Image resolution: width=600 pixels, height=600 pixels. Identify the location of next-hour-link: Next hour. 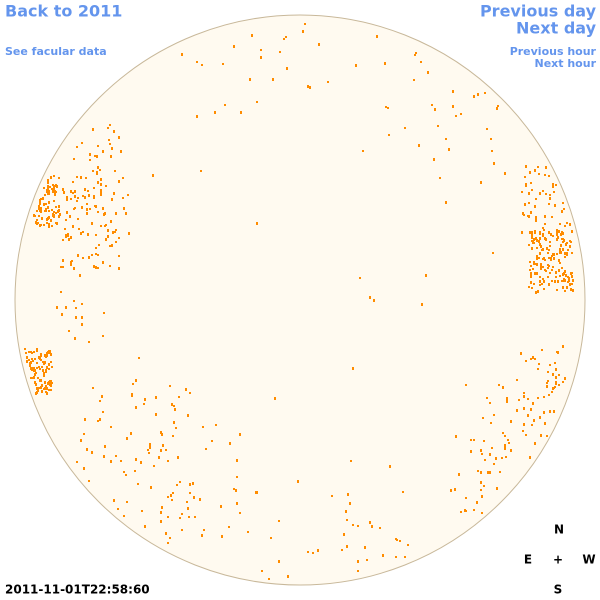
(566, 63).